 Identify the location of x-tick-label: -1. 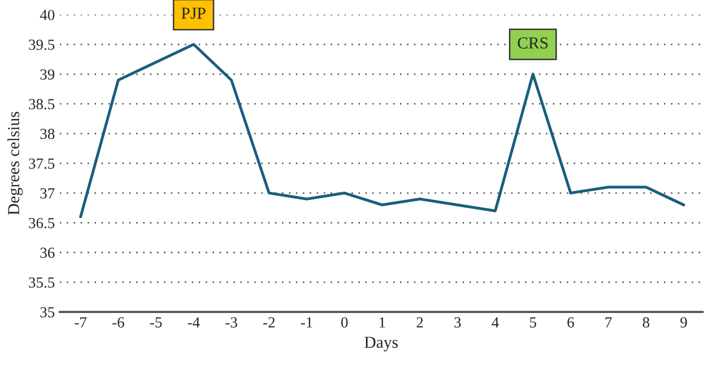
(306, 322).